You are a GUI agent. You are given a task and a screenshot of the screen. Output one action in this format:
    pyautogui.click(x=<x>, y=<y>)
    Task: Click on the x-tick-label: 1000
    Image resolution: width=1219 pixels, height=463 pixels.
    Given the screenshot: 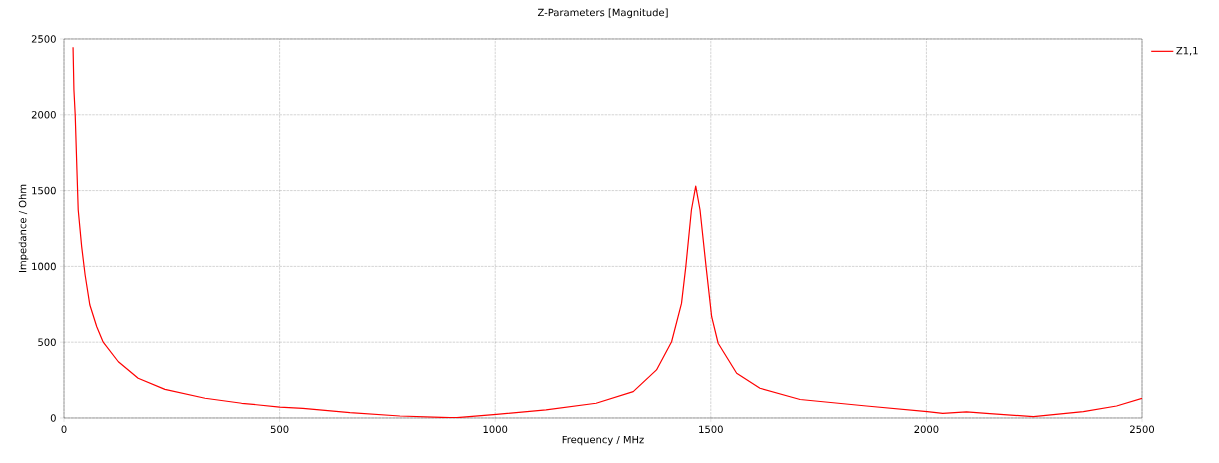 What is the action you would take?
    pyautogui.click(x=495, y=429)
    